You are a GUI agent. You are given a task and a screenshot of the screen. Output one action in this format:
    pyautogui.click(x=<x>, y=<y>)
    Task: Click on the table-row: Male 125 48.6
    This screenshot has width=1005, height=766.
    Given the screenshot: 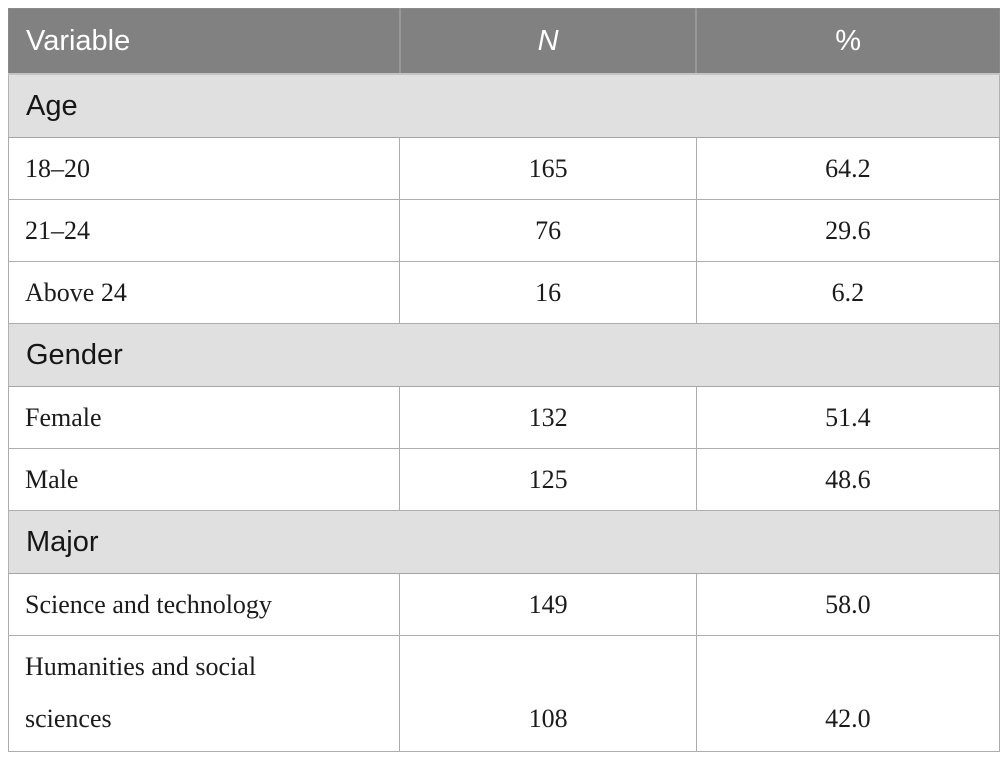 What is the action you would take?
    pyautogui.click(x=504, y=479)
    